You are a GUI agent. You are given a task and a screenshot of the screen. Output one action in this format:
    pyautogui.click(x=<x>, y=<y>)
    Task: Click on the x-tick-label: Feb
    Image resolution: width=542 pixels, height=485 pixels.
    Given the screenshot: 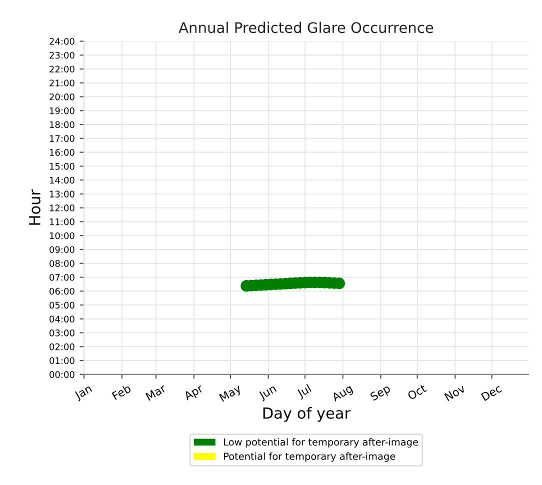 What is the action you would take?
    pyautogui.click(x=122, y=392)
    